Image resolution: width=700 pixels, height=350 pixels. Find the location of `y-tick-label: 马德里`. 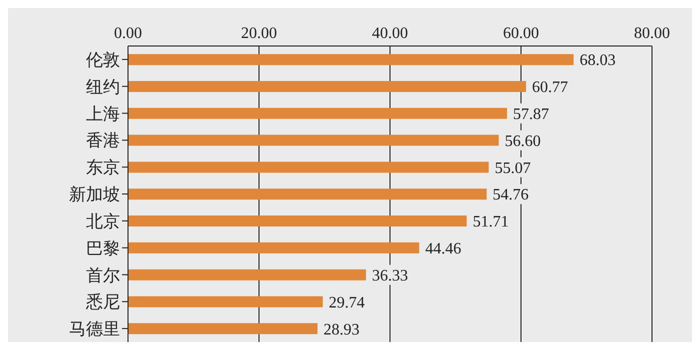

y-tick-label: 马德里 is located at coordinates (94, 329).